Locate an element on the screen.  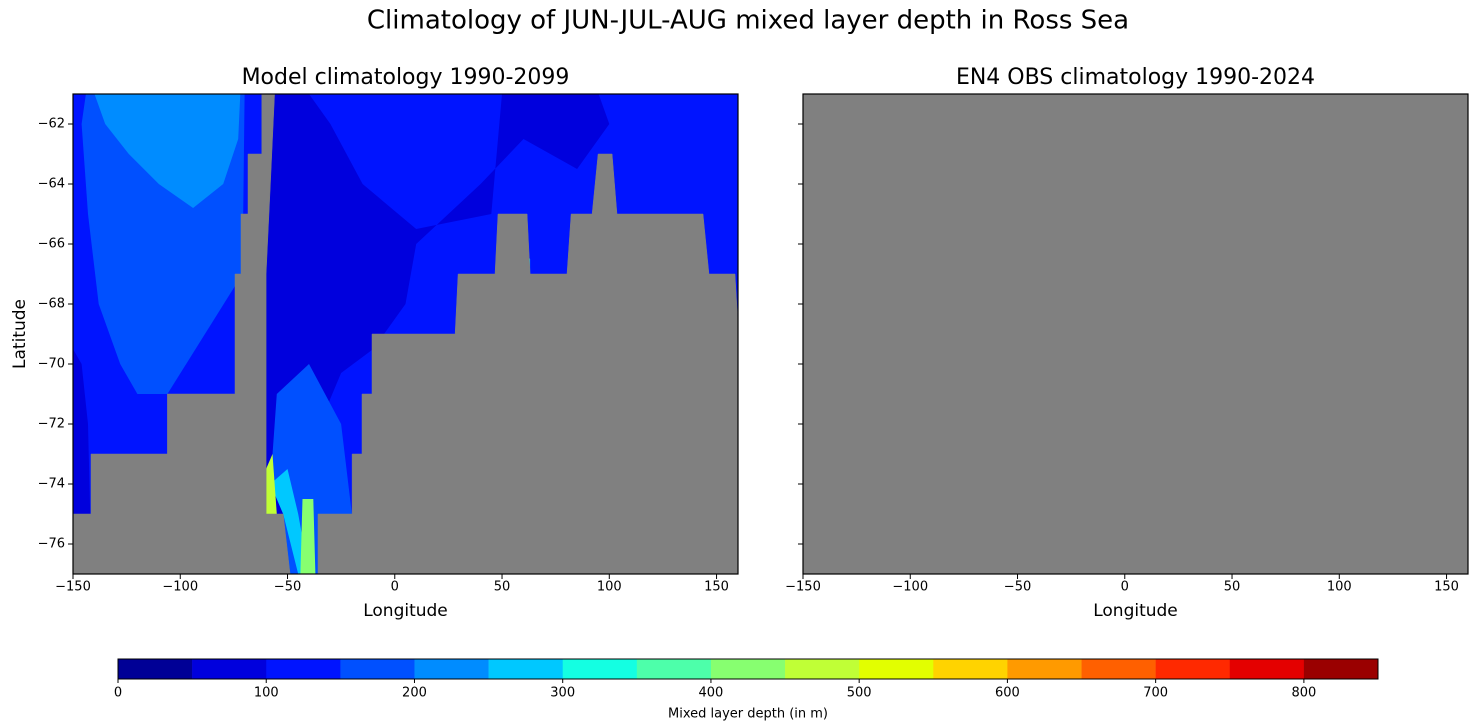
panel-title: EN4 OBS climatology 1990-2024 is located at coordinates (1135, 77).